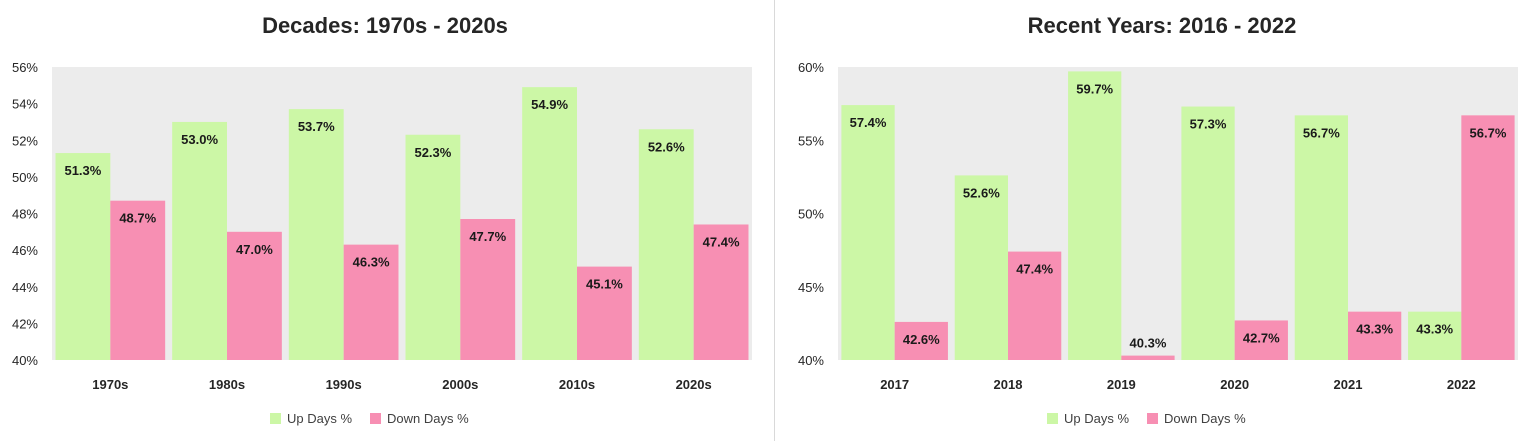 This screenshot has height=441, width=1534. I want to click on data-label: 46.3%, so click(371, 262).